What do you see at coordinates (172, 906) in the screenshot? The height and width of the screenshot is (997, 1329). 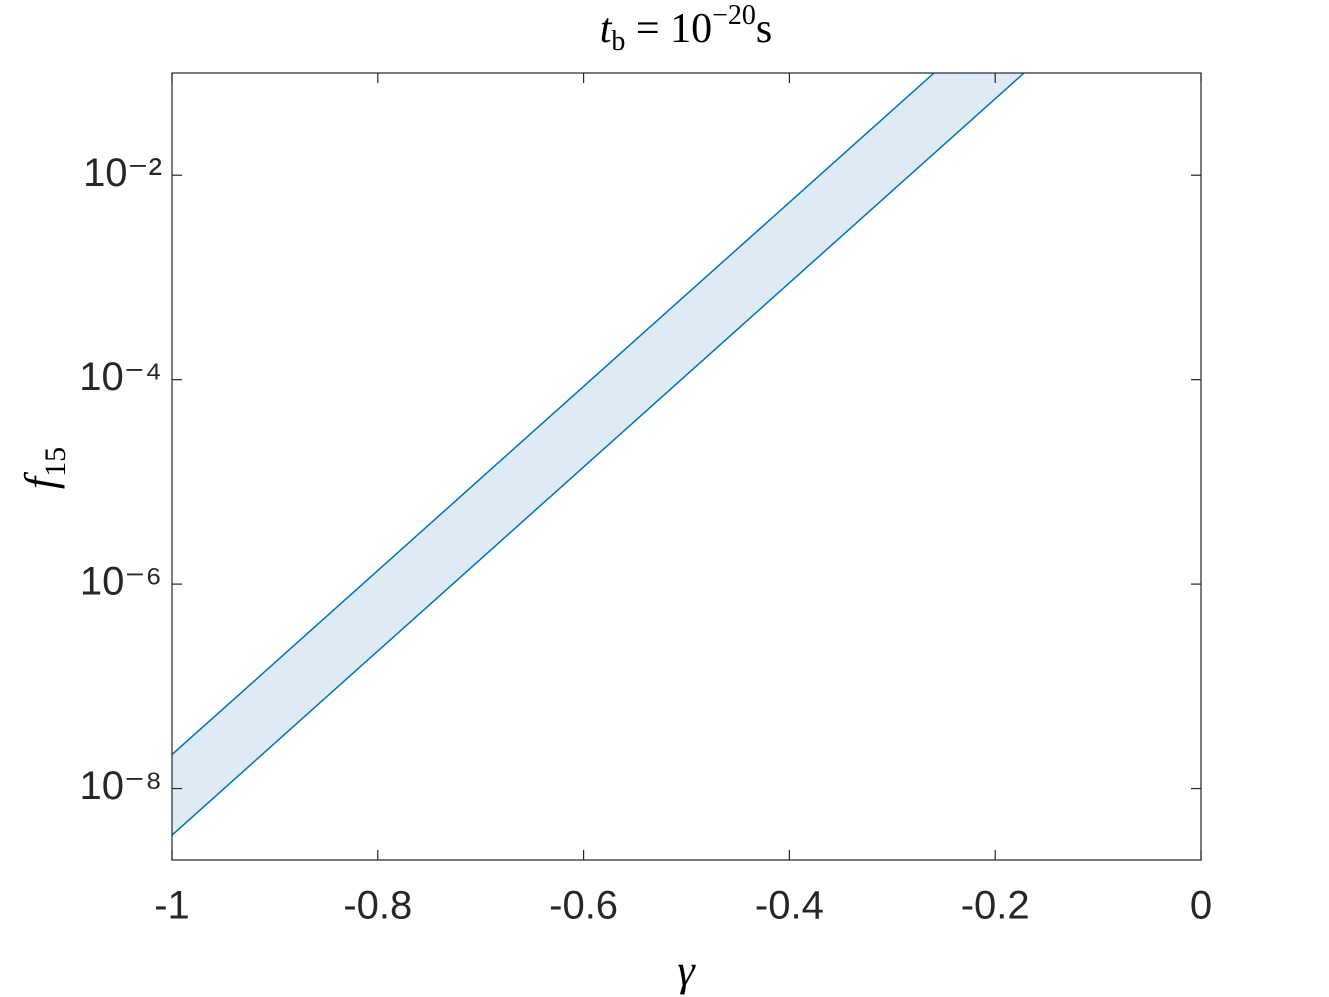 I see `x-tick-label: -1` at bounding box center [172, 906].